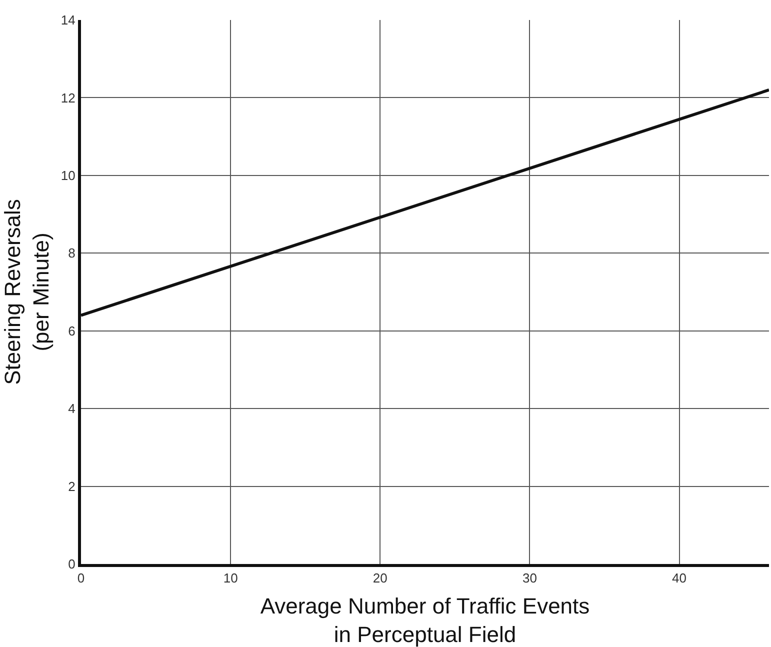 Image resolution: width=771 pixels, height=647 pixels. What do you see at coordinates (425, 620) in the screenshot?
I see `x-axis-title: Average Number of Traffic Events in Perceptual Field` at bounding box center [425, 620].